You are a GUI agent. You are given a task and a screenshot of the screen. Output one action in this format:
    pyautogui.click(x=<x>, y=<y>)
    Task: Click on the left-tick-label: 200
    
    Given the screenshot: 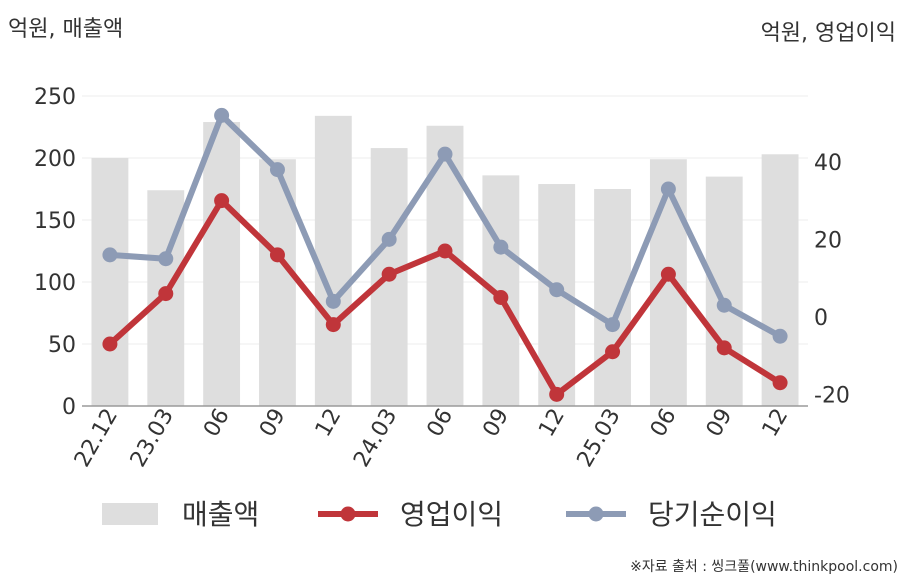 What is the action you would take?
    pyautogui.click(x=55, y=159)
    